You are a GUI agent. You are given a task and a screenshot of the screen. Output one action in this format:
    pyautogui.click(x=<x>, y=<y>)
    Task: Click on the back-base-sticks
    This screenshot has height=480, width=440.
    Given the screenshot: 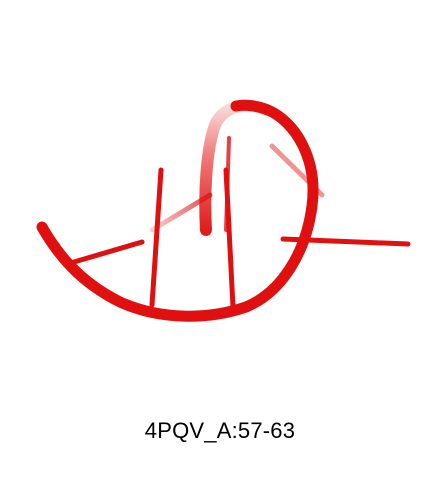 What is the action you would take?
    pyautogui.click(x=237, y=188)
    